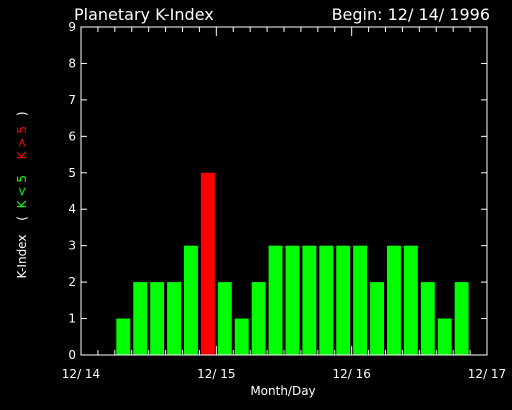  What do you see at coordinates (411, 14) in the screenshot?
I see `begin-date-label: Begin: 12/ 14/ 1996` at bounding box center [411, 14].